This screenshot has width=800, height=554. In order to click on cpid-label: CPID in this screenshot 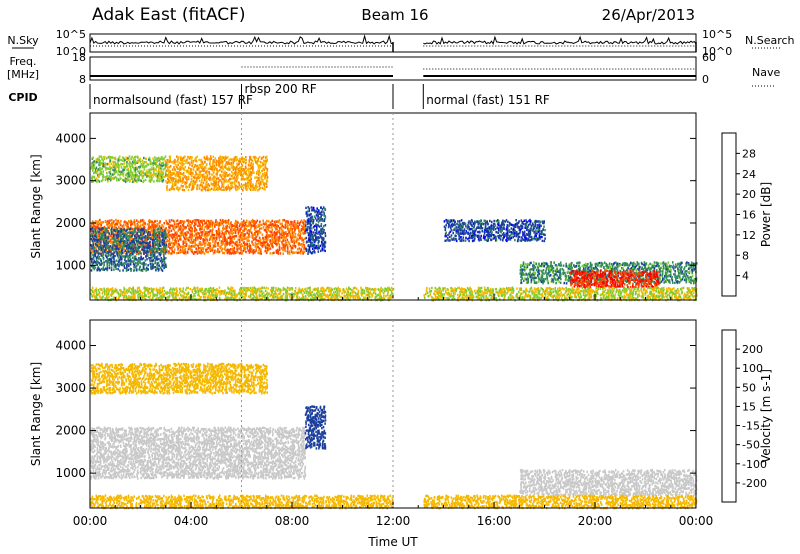, I will do `click(22, 97)`.